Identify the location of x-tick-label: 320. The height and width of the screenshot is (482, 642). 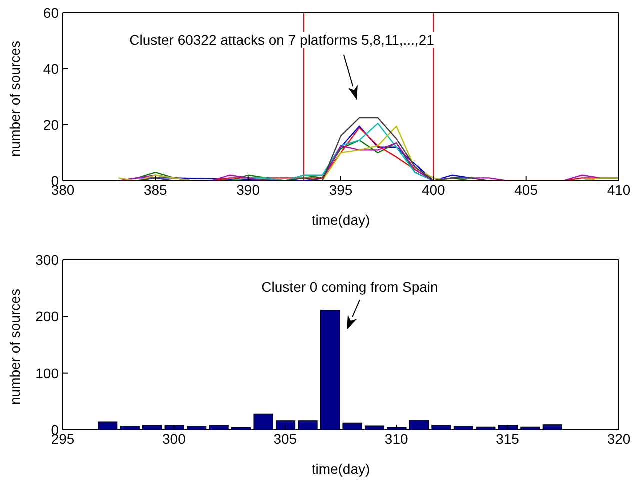
(619, 438).